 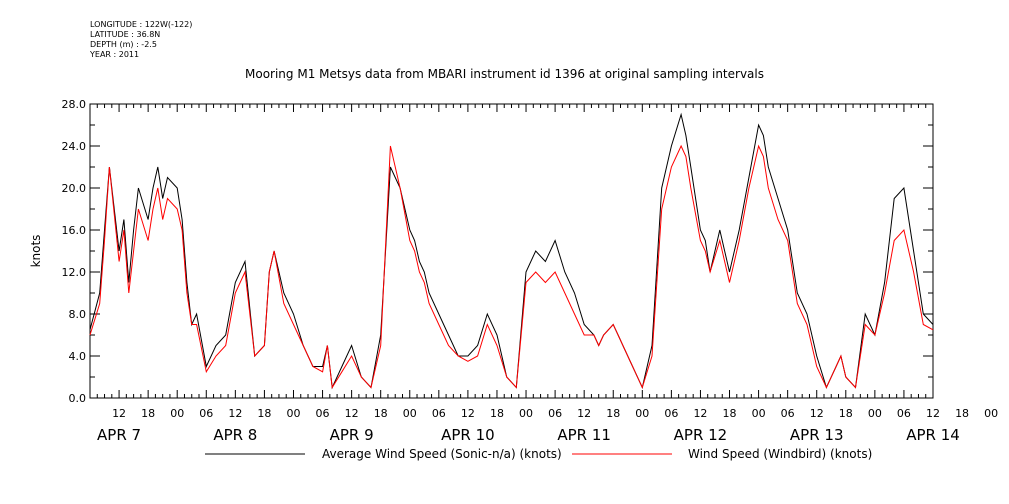 What do you see at coordinates (74, 104) in the screenshot?
I see `y-tick-label: 28.0` at bounding box center [74, 104].